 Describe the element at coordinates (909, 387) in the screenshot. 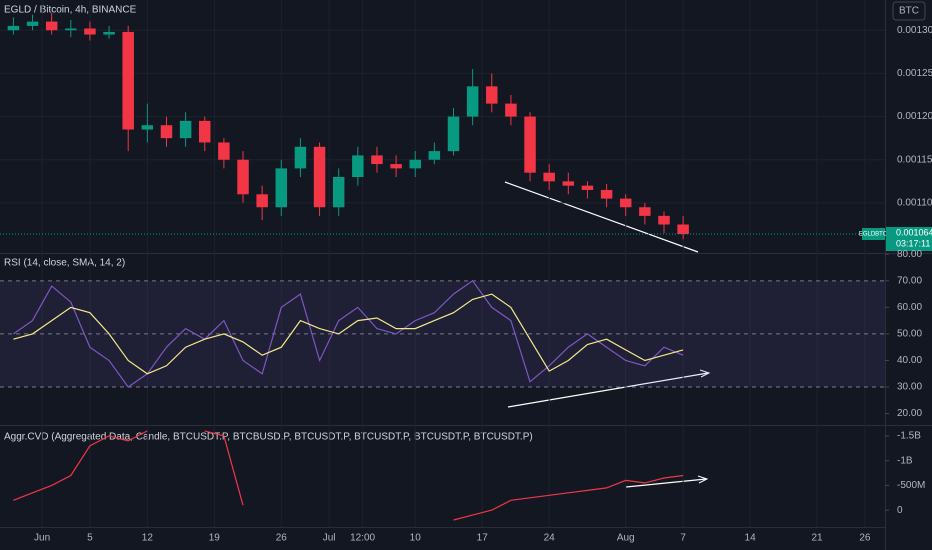

I see `y-tick-label: 30.00` at that location.